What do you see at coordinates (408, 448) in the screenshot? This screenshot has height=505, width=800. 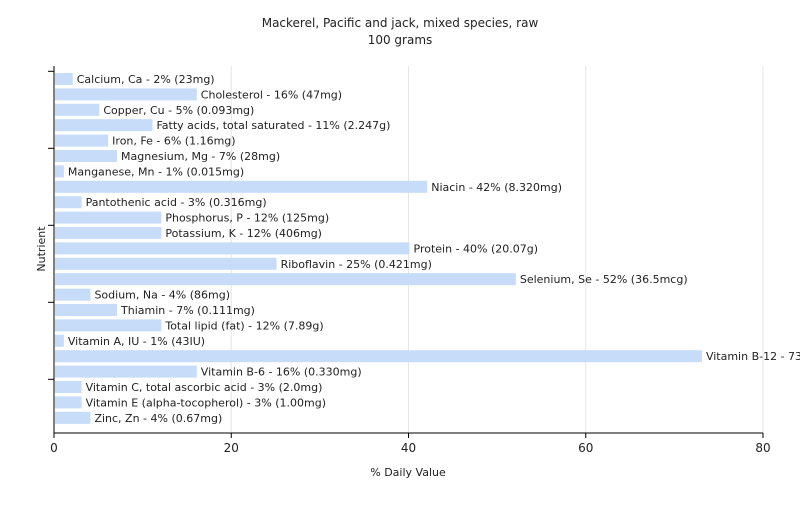 I see `x-tick-label: 40` at bounding box center [408, 448].